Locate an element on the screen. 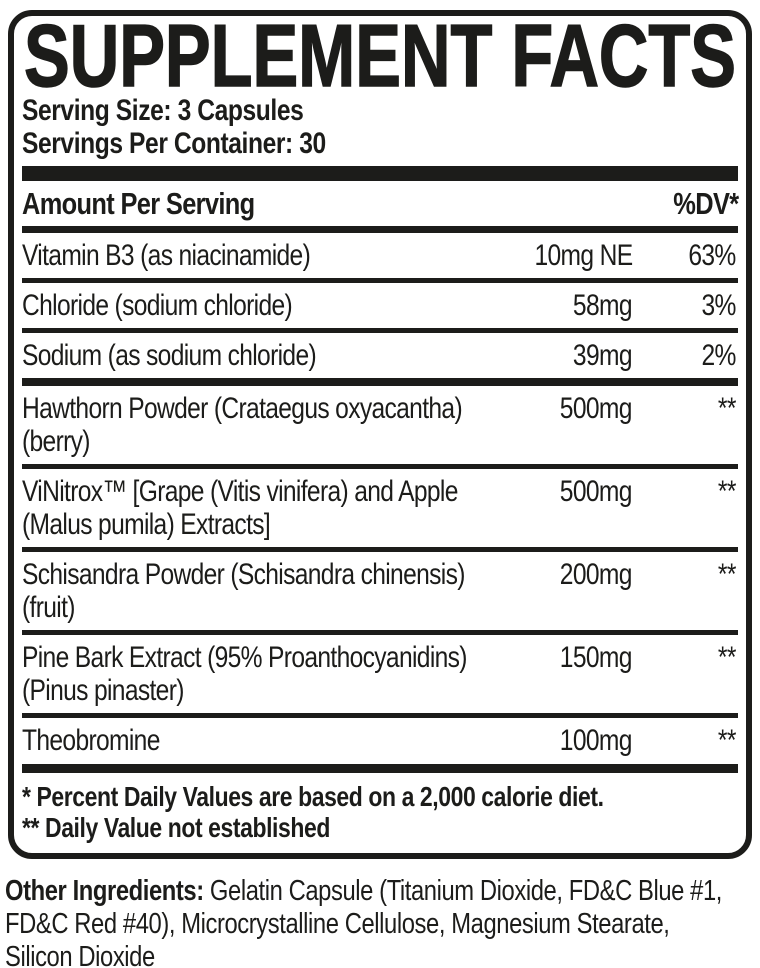  servings-per-container: Servings Per Container: 30 is located at coordinates (380, 143).